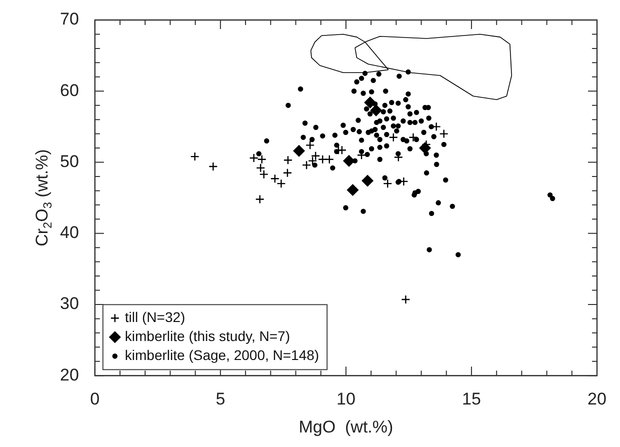 The width and height of the screenshot is (620, 447). Describe the element at coordinates (43, 197) in the screenshot. I see `y-axis-title: Cr2O3 (wt.%)` at that location.